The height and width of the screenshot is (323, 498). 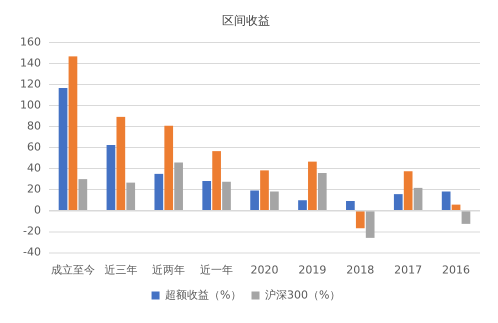 I want to click on y-tick-label: 160, so click(x=30, y=41).